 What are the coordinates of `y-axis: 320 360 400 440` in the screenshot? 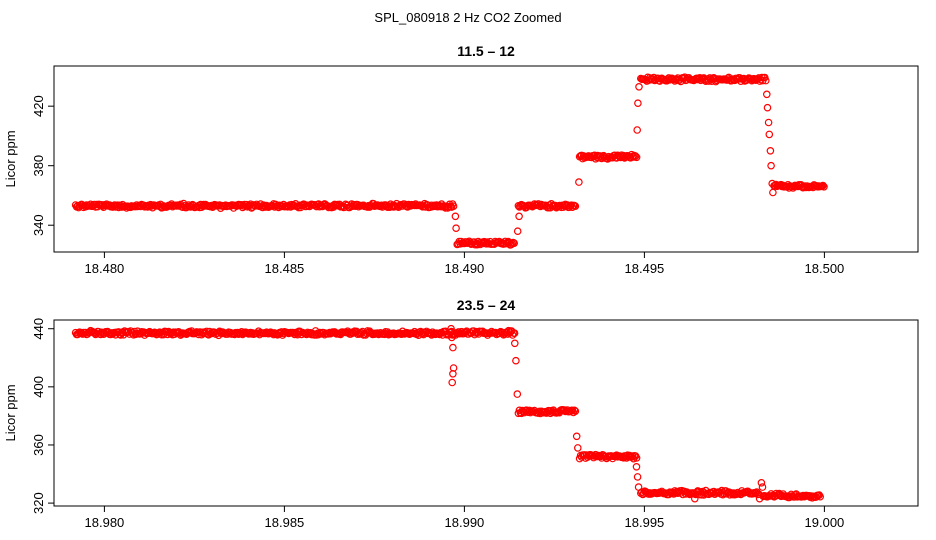 It's located at (43, 416).